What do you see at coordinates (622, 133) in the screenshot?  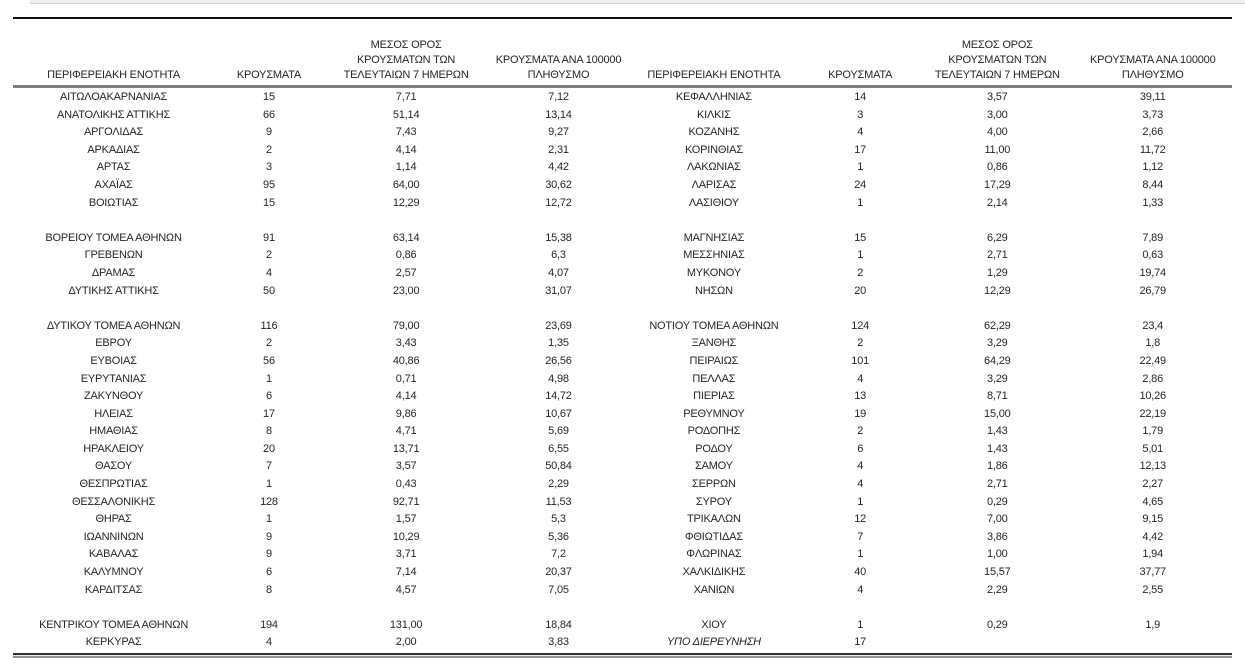 I see `table-row: ΑΡΓΟΛΙΔΑΣ 9 7,43 9,27 ΚΟΖΑΝΗΣ 4 4,00 2,66` at bounding box center [622, 133].